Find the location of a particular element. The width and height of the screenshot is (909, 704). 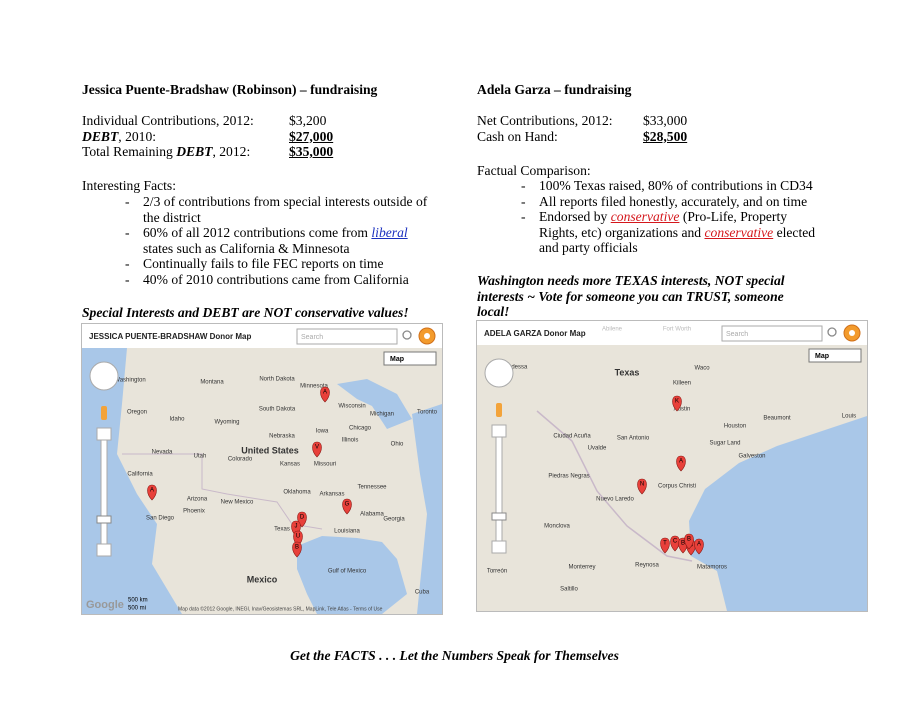

place-label: Abilene is located at coordinates (612, 330).